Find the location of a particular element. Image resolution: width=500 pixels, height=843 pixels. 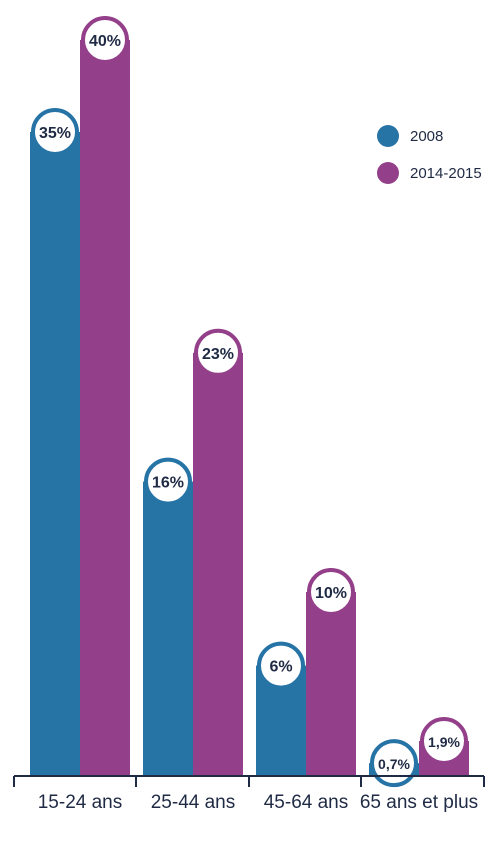

legend: 2008 2014-2015 is located at coordinates (429, 154).